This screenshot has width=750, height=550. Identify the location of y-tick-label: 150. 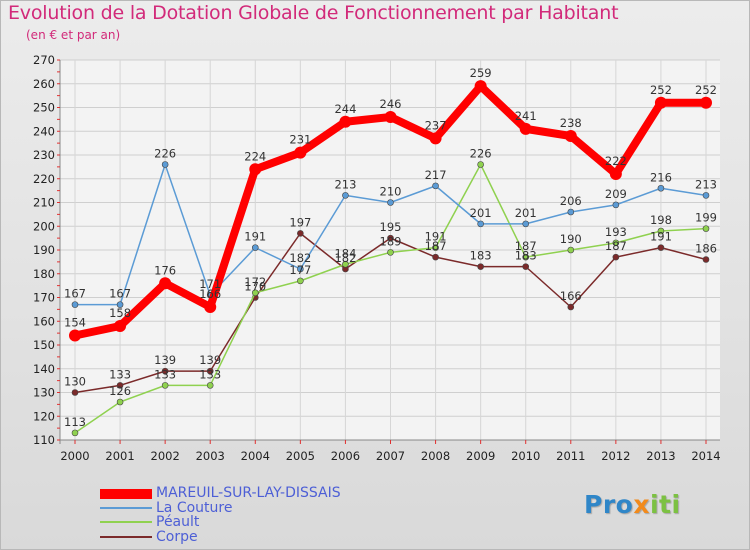
(44, 345).